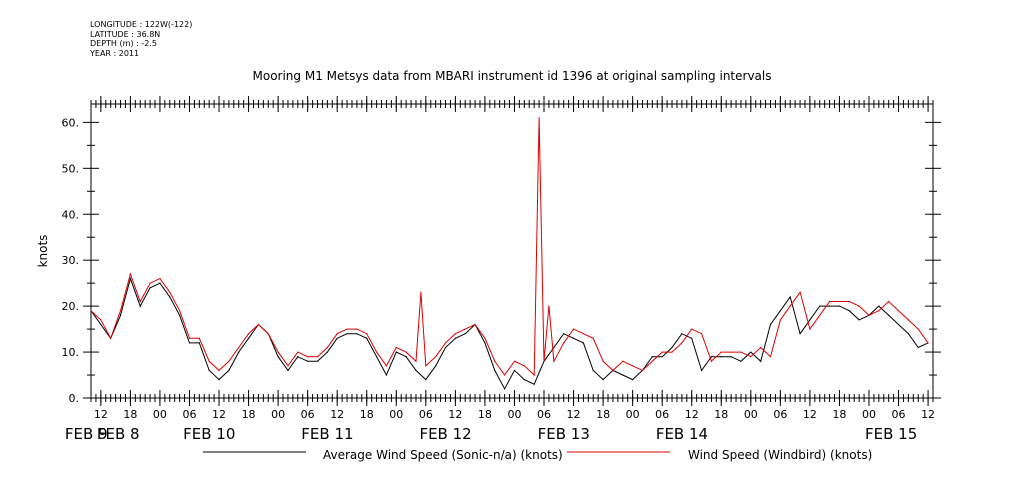 The image size is (1009, 504). I want to click on x-day-label: FEB 8, so click(118, 434).